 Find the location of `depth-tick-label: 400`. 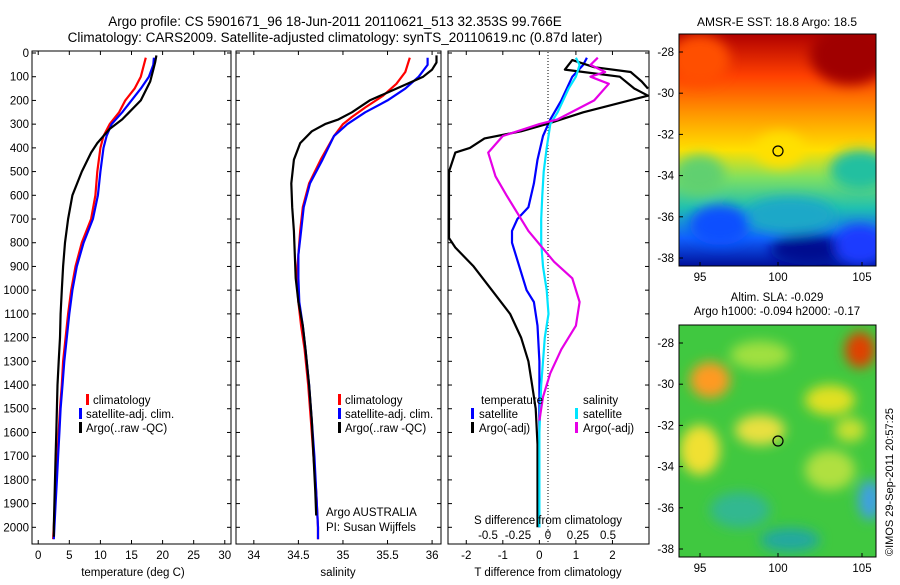

depth-tick-label: 400 is located at coordinates (19, 149).